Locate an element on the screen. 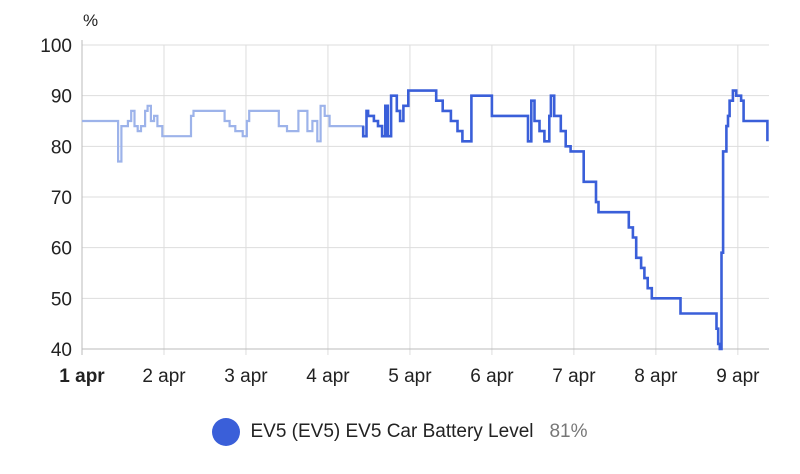 The image size is (800, 474). x-tick-label: 1 apr is located at coordinates (82, 376).